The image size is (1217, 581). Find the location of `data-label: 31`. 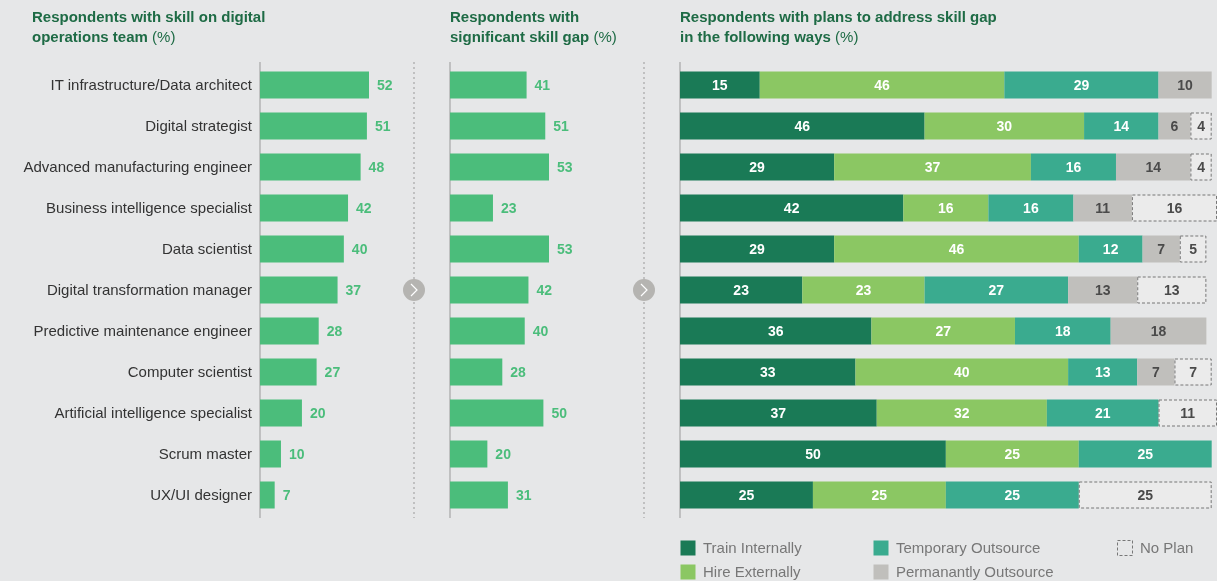

data-label: 31 is located at coordinates (523, 494).